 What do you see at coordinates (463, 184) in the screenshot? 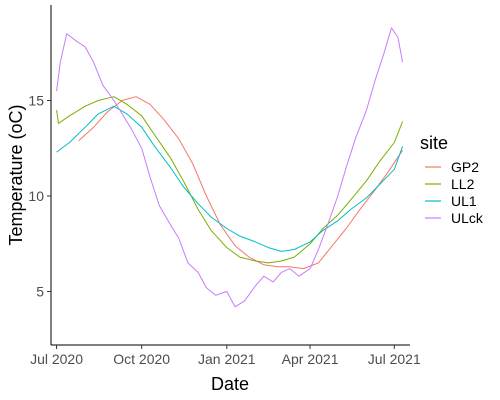
I see `legend-label: LL2` at bounding box center [463, 184].